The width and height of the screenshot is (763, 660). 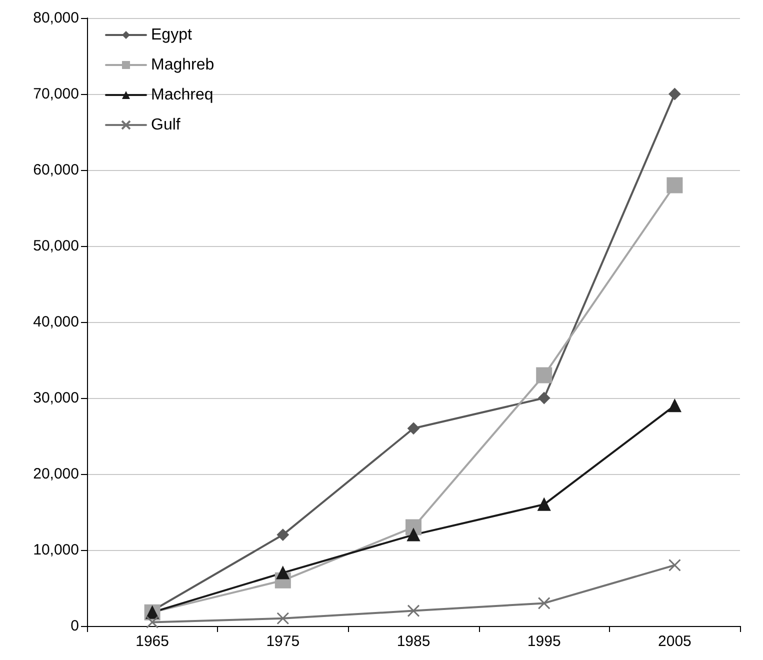 I want to click on y-tick-label: 70,000, so click(x=56, y=94).